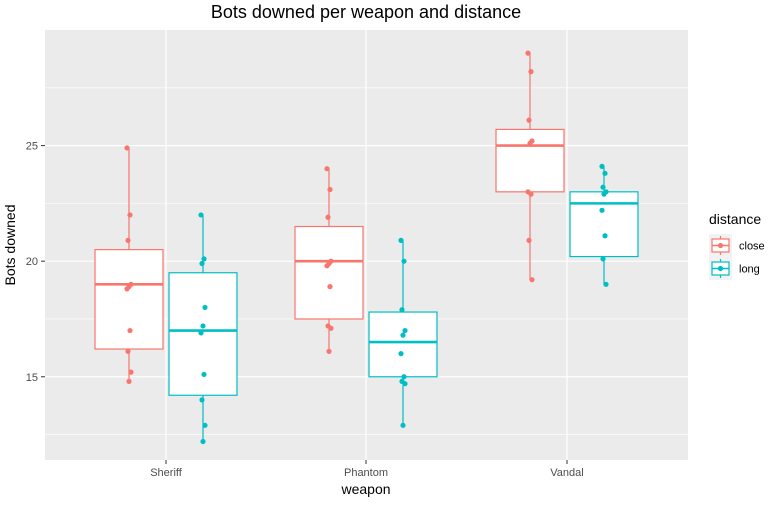 Image resolution: width=779 pixels, height=508 pixels. I want to click on legend: distance close long, so click(737, 245).